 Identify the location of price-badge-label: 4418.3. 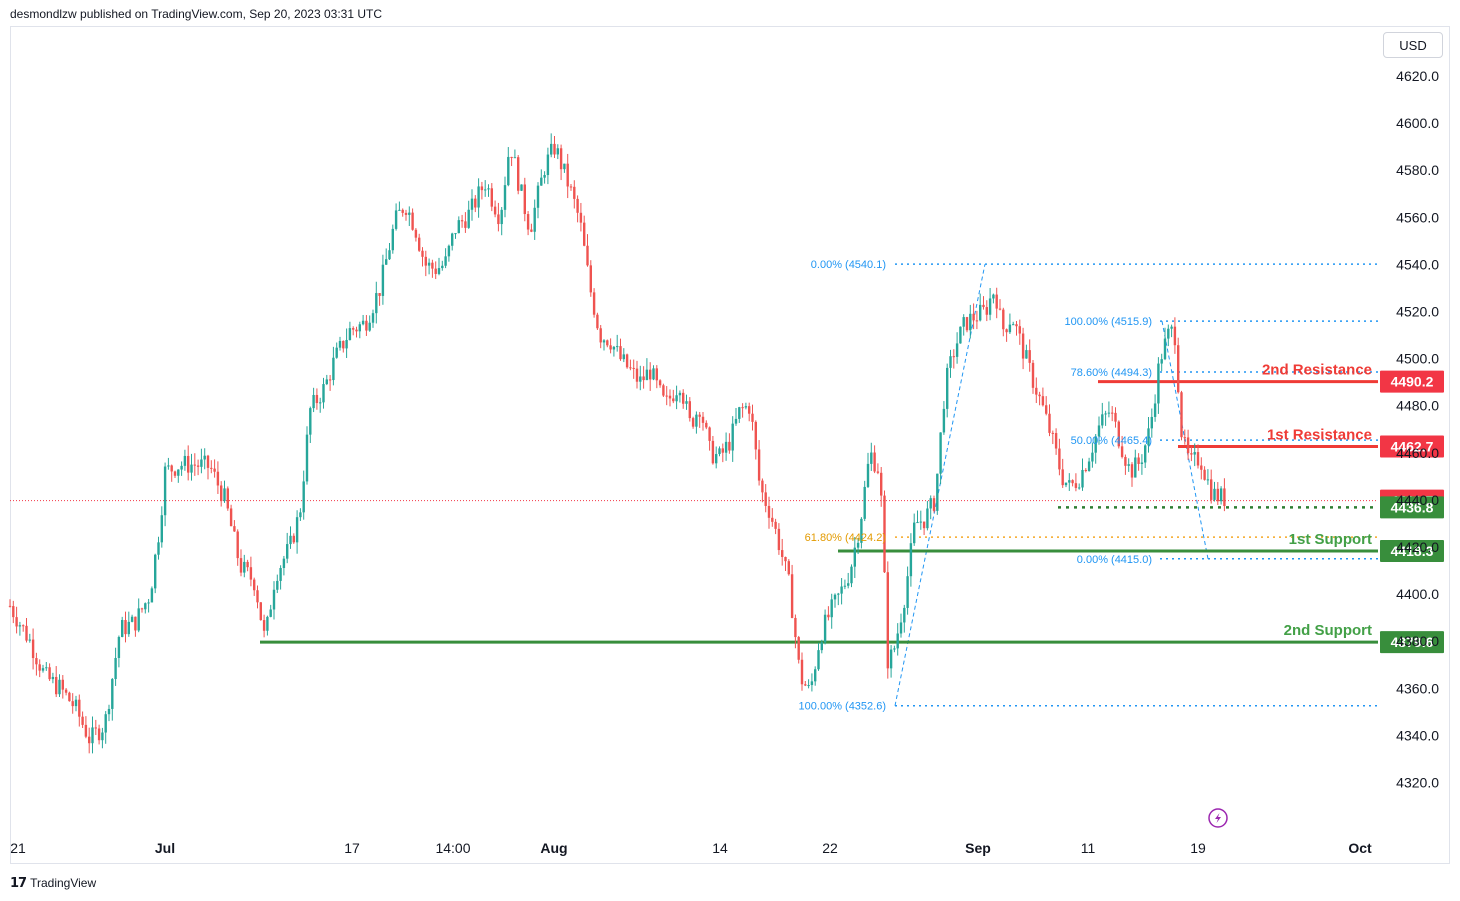
(1412, 551).